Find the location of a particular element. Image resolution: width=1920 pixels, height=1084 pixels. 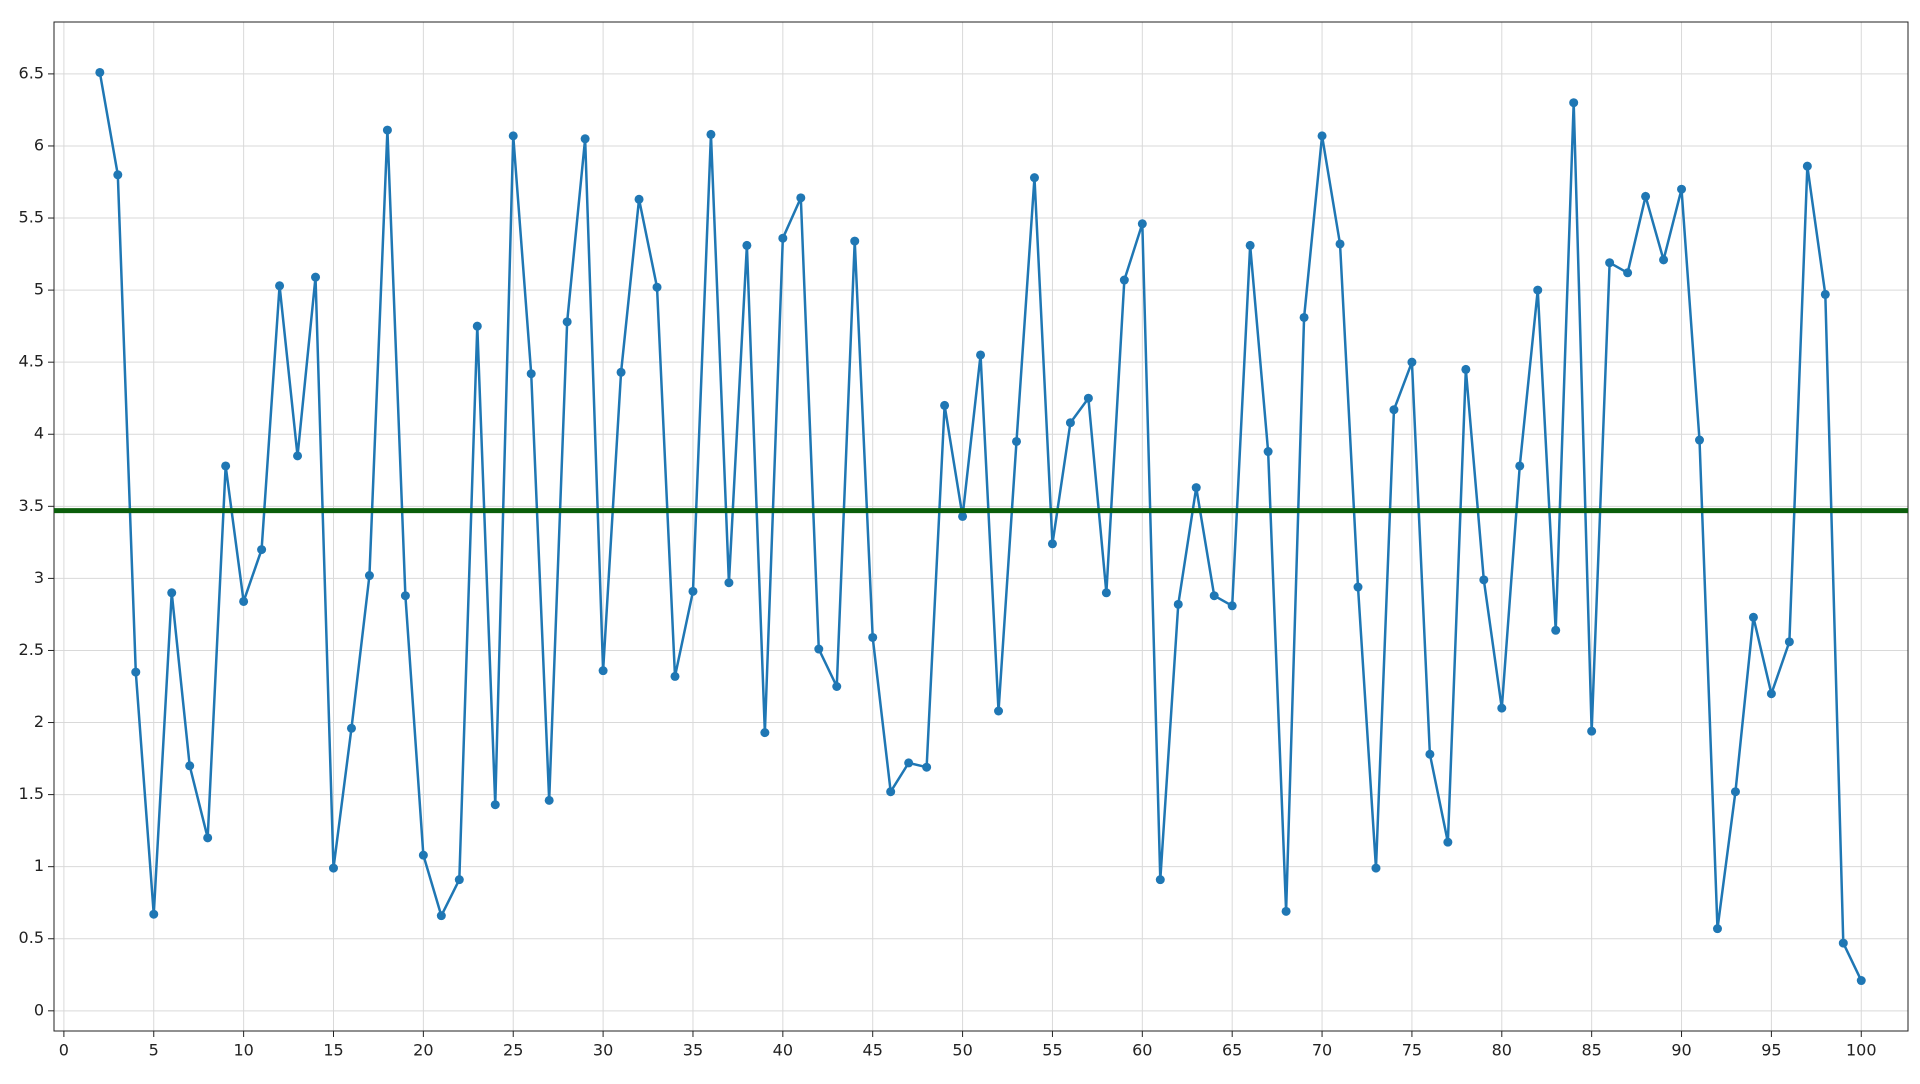

y-tick-label: 5 is located at coordinates (39, 289).